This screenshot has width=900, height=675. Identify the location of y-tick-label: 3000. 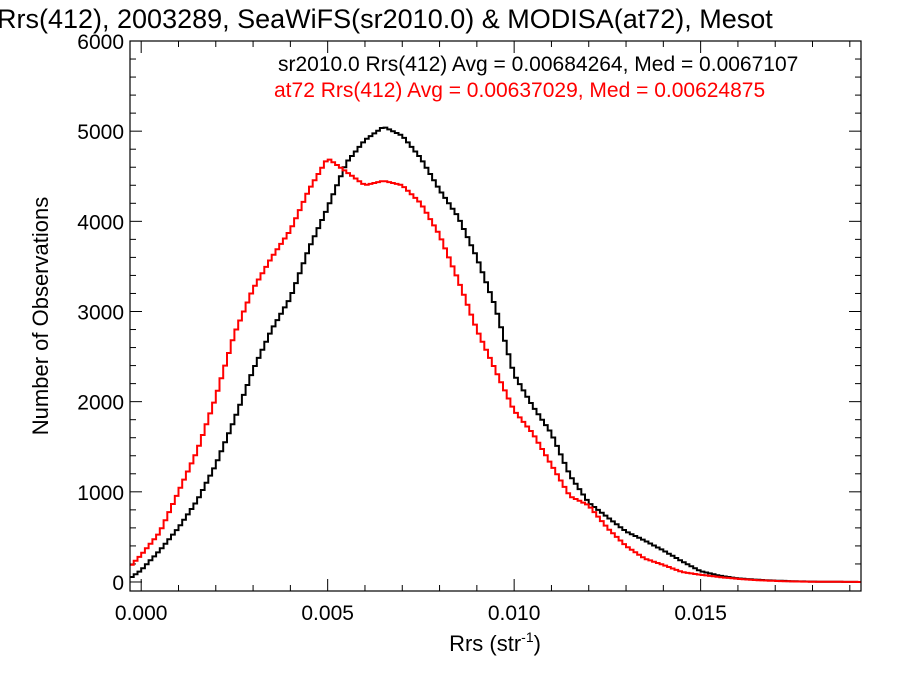
(100, 312).